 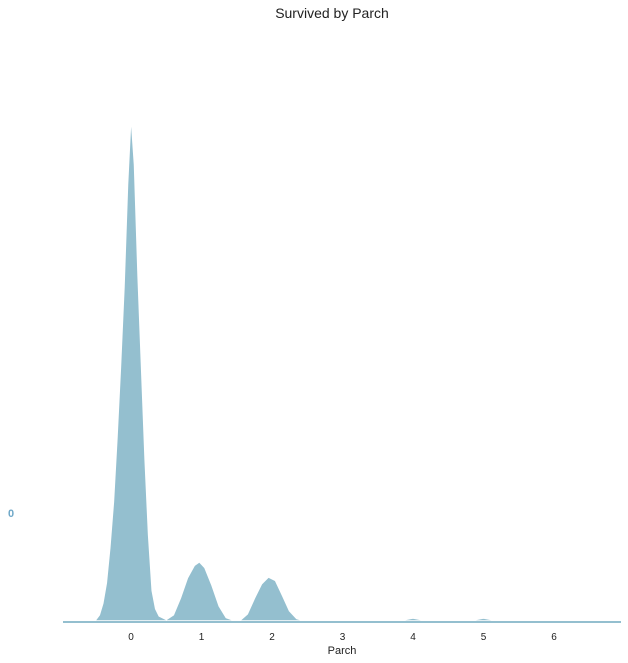 What do you see at coordinates (202, 637) in the screenshot?
I see `x-tick-label-1: 1` at bounding box center [202, 637].